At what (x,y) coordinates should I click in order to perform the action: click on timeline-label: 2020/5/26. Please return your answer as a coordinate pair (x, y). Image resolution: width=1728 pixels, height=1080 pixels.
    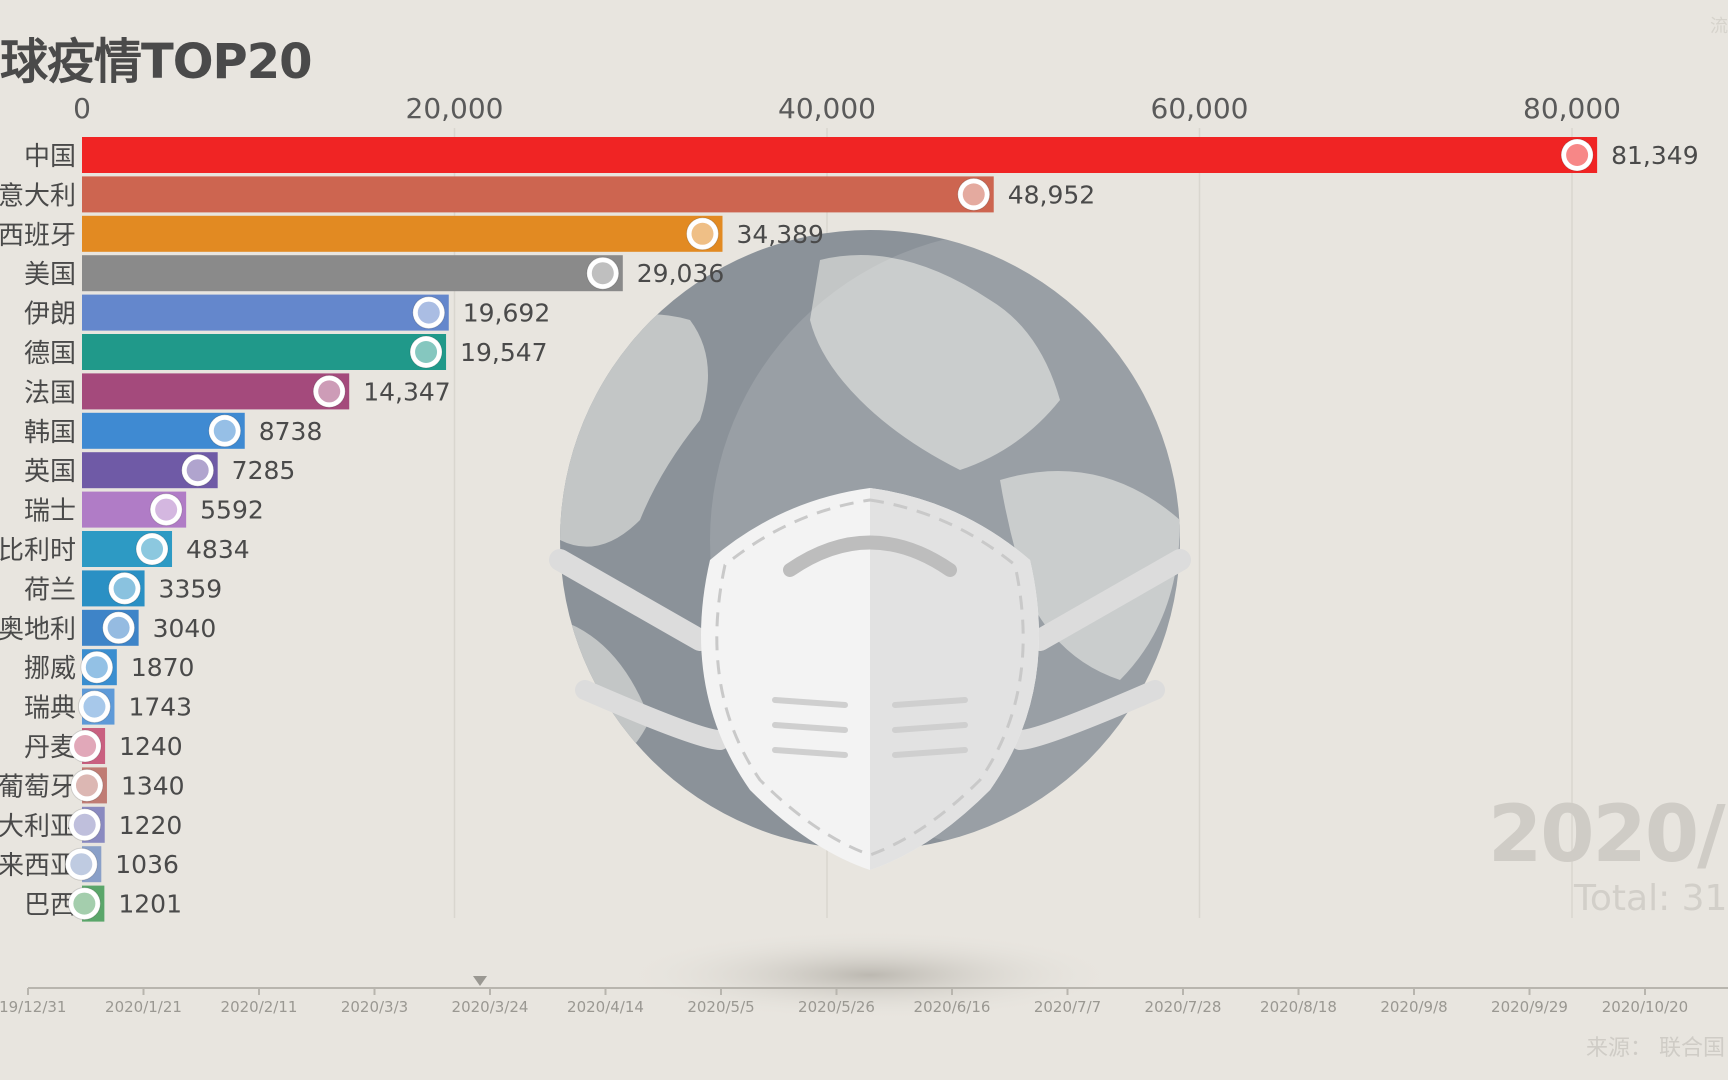
    Looking at the image, I should click on (836, 1007).